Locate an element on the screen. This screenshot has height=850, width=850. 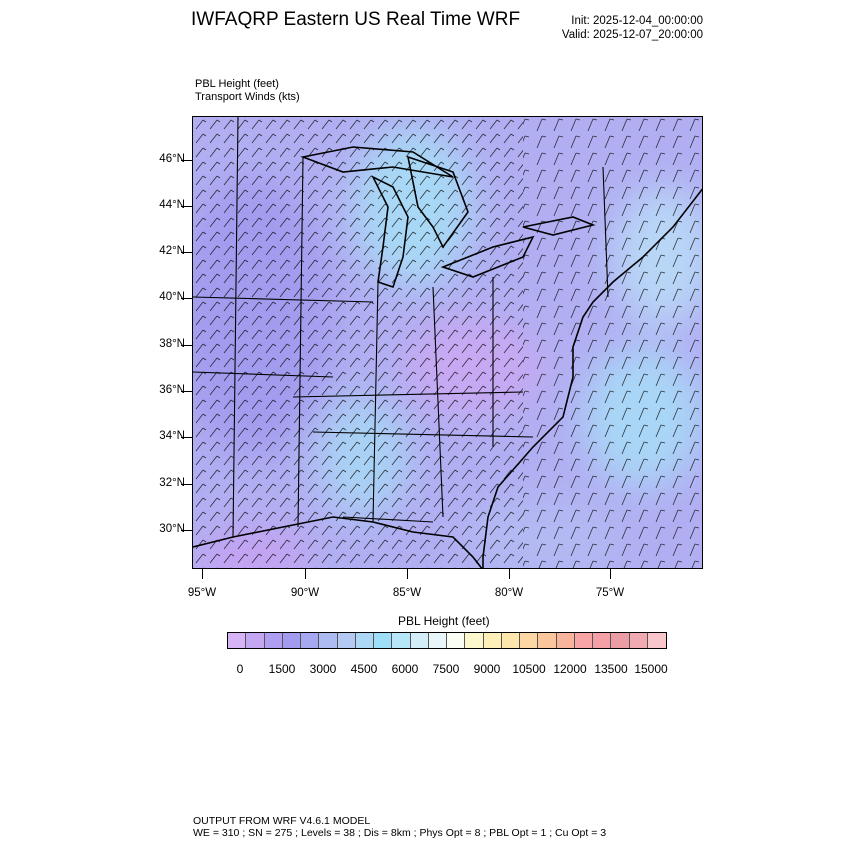
lat-label: 34°N is located at coordinates (172, 436).